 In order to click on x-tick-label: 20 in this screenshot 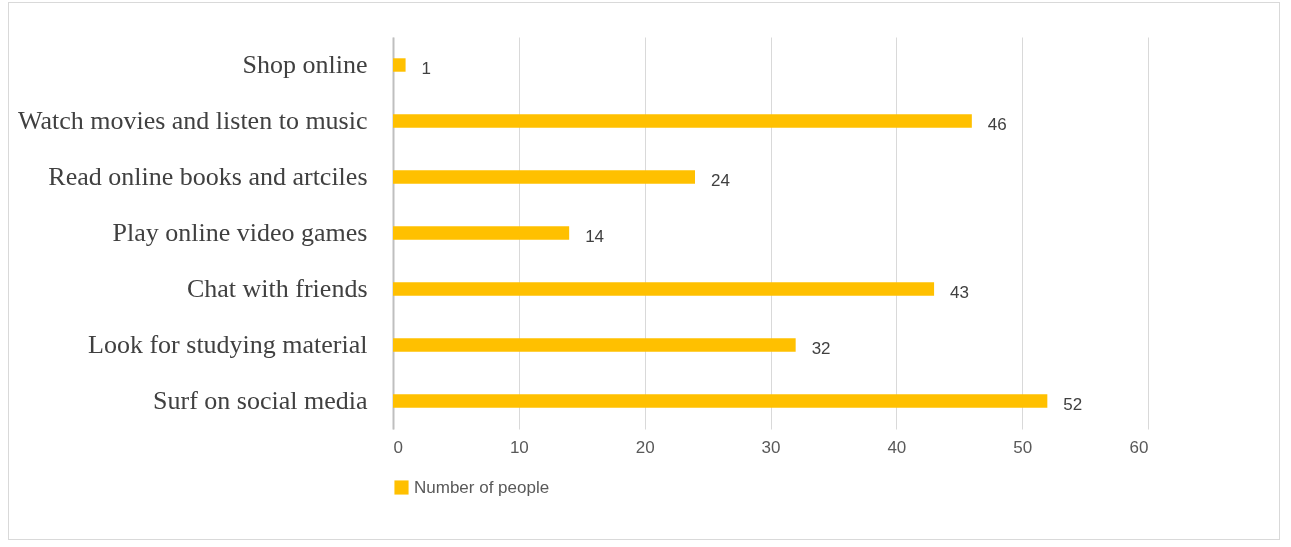, I will do `click(645, 447)`.